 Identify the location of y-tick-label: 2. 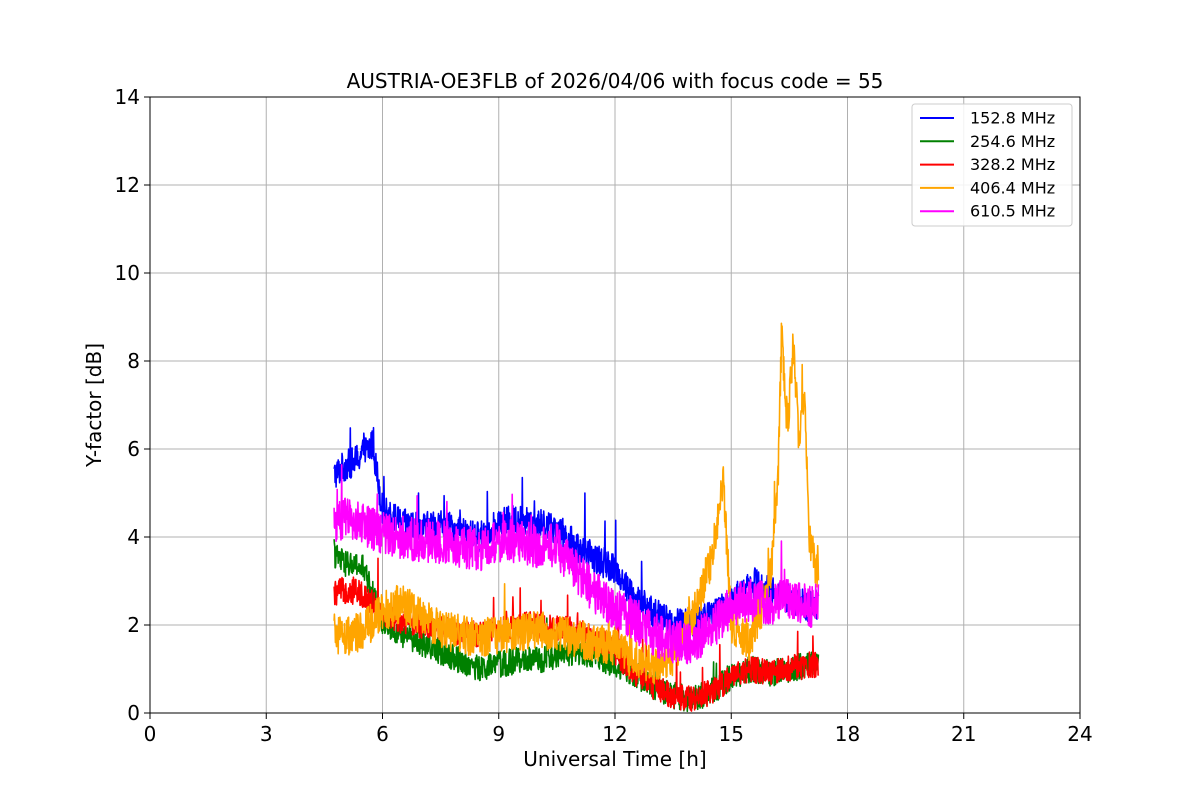
(133, 625).